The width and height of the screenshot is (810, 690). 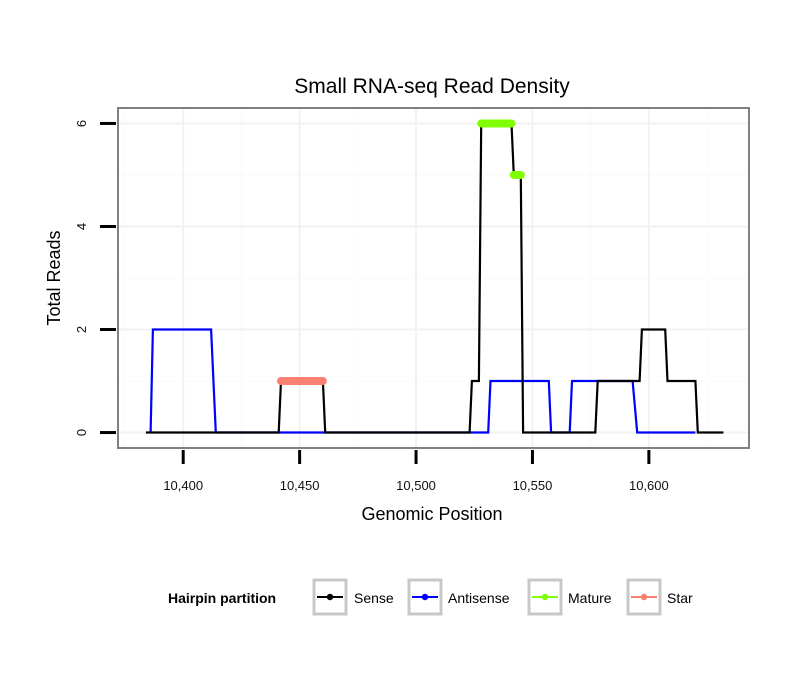 I want to click on y-axis-title: Total Reads, so click(x=54, y=277).